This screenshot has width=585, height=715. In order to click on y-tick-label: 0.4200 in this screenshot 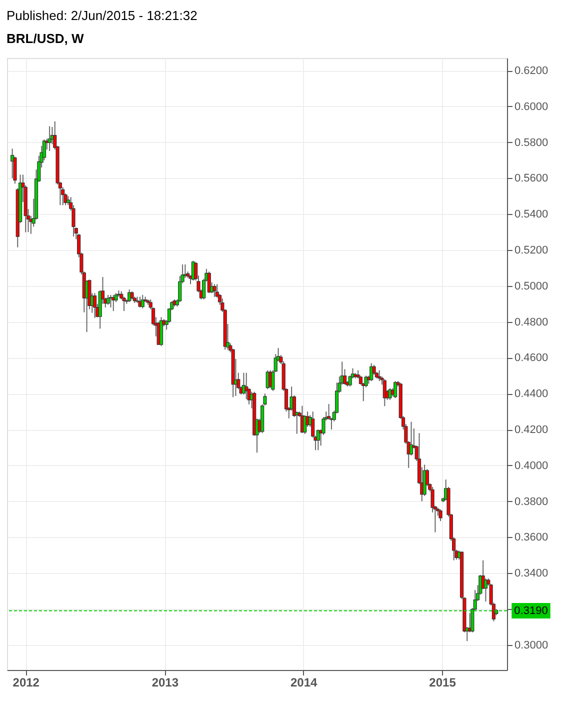, I will do `click(531, 430)`.